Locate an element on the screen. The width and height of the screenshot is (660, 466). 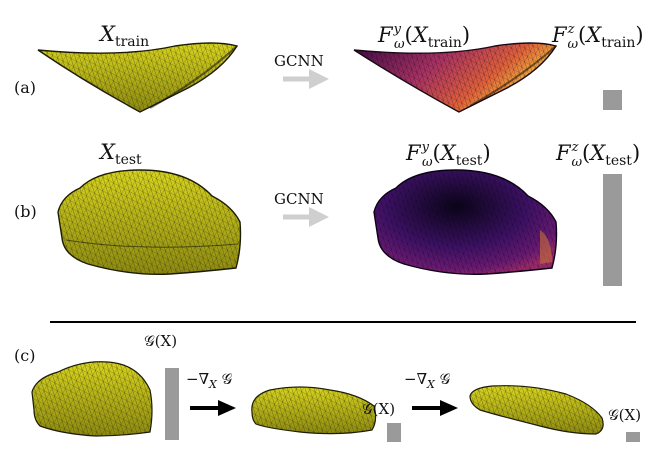
opt-car-initial is located at coordinates (92, 399).